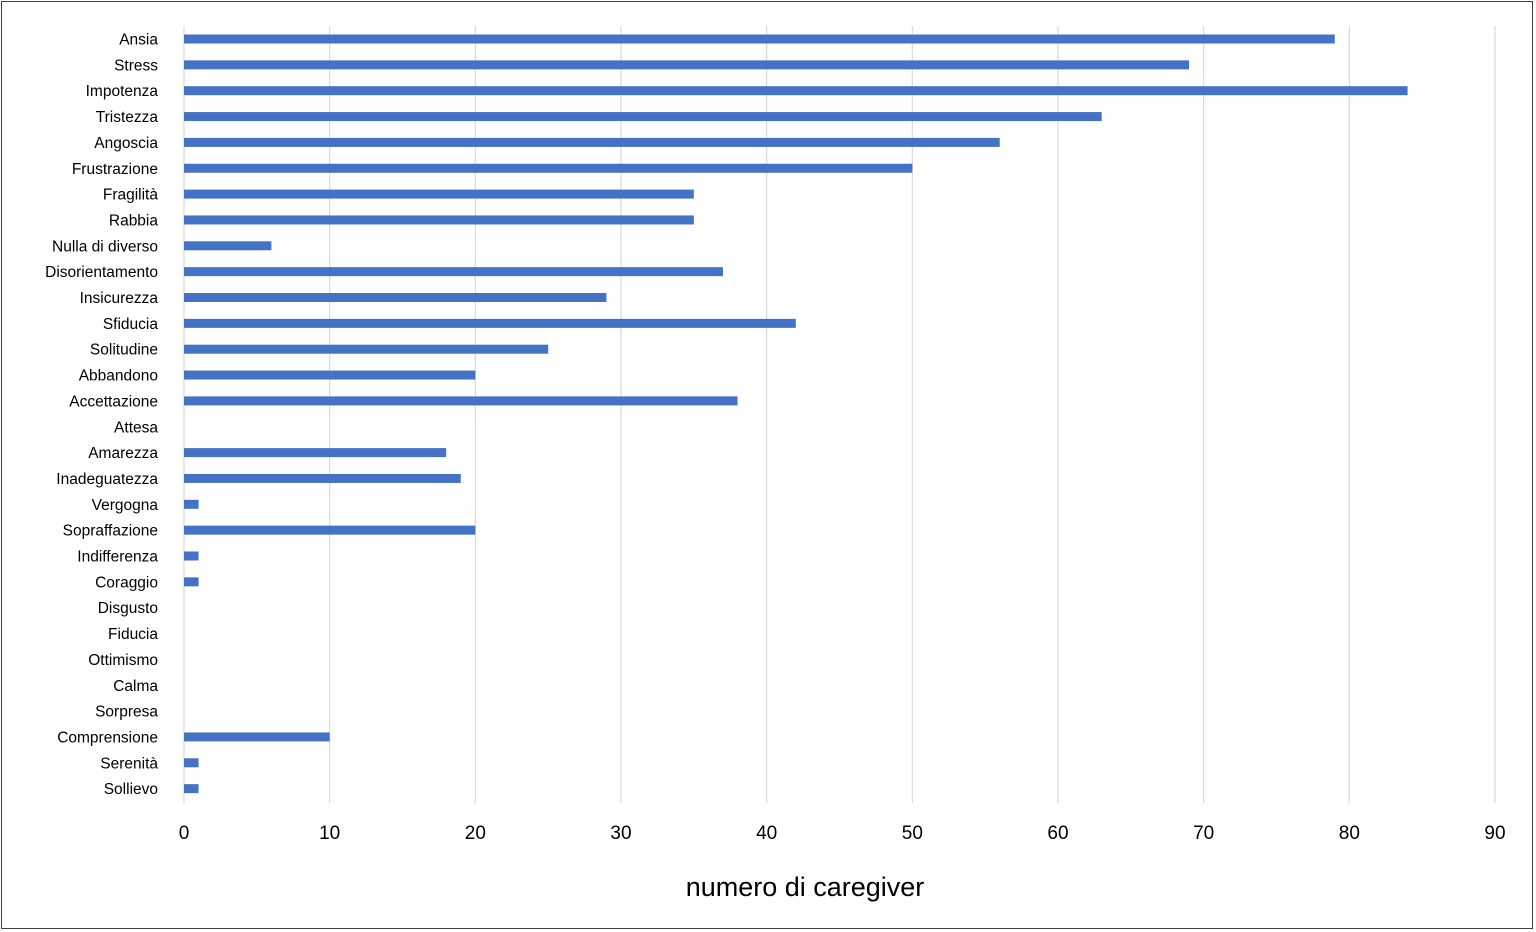 The image size is (1536, 932). I want to click on x-tick-label: 20, so click(475, 833).